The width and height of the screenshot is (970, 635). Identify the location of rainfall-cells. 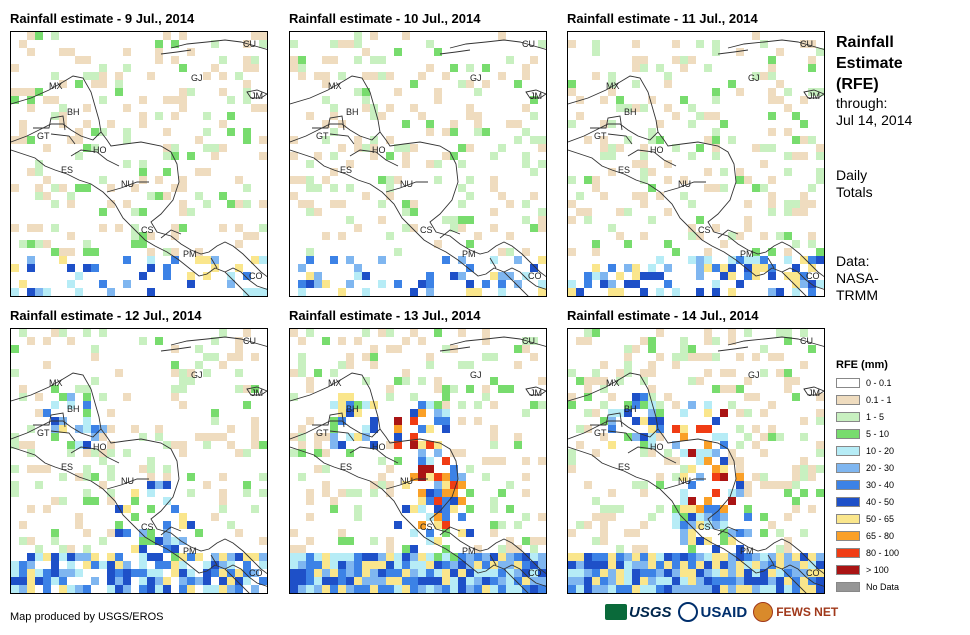
(139, 164).